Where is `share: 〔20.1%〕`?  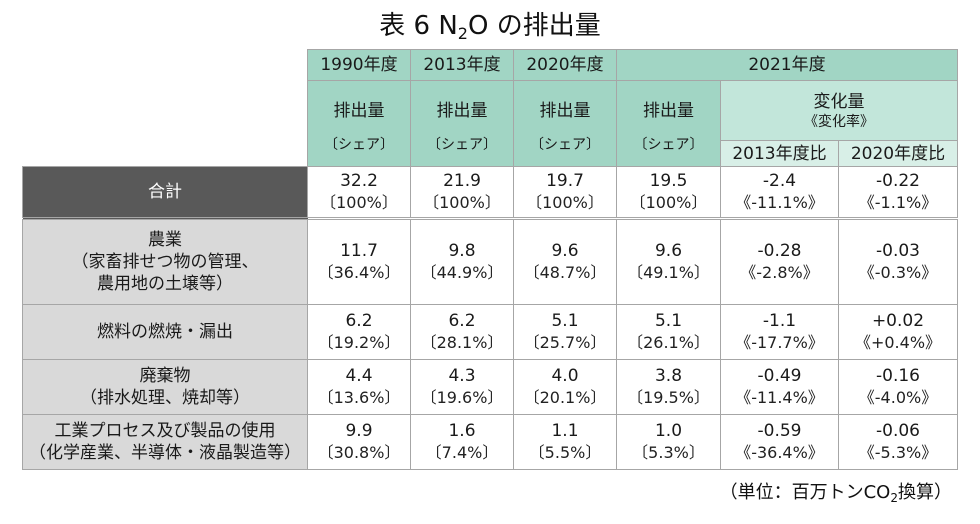 share: 〔20.1%〕 is located at coordinates (565, 397).